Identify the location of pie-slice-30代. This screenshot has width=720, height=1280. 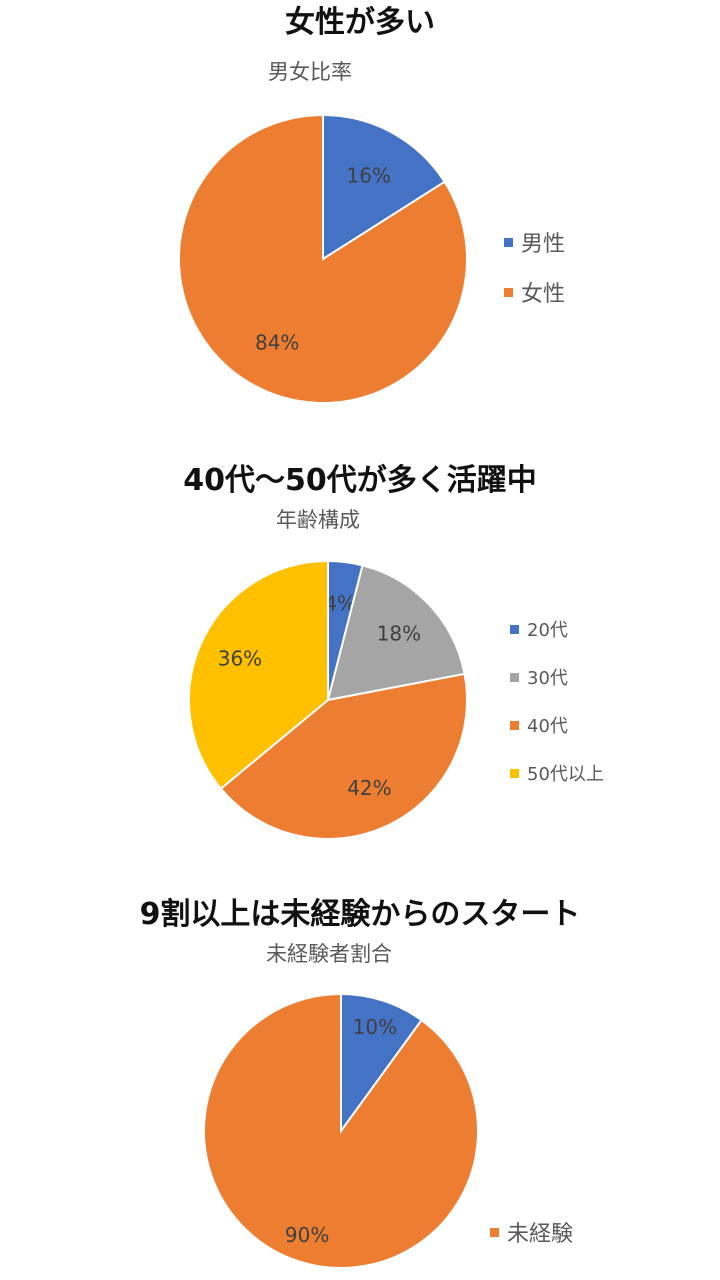
(396, 633).